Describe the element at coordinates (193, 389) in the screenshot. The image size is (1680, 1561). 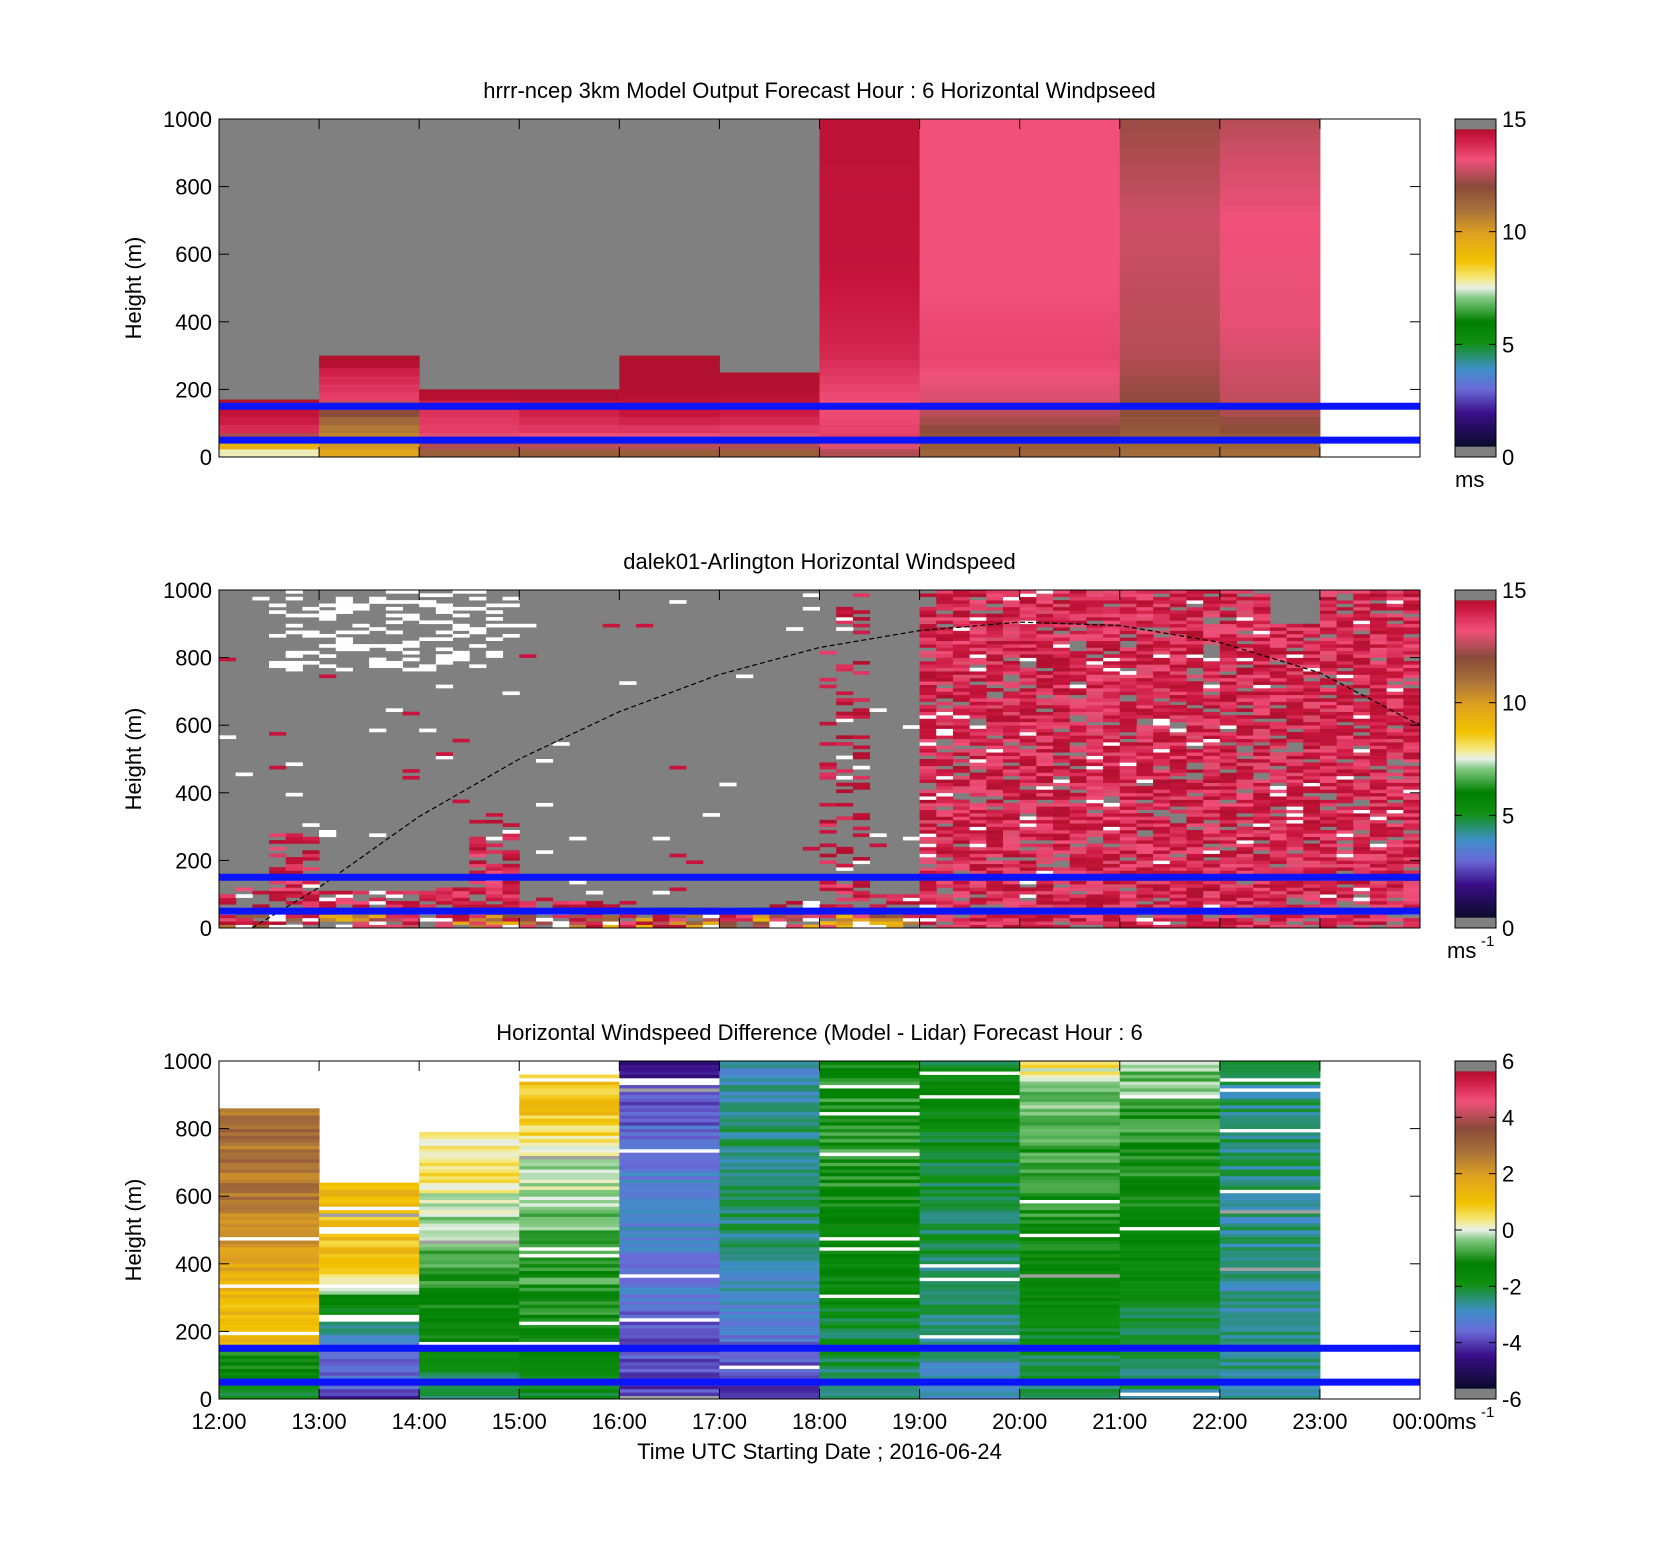
I see `y-tick-label: 200` at that location.